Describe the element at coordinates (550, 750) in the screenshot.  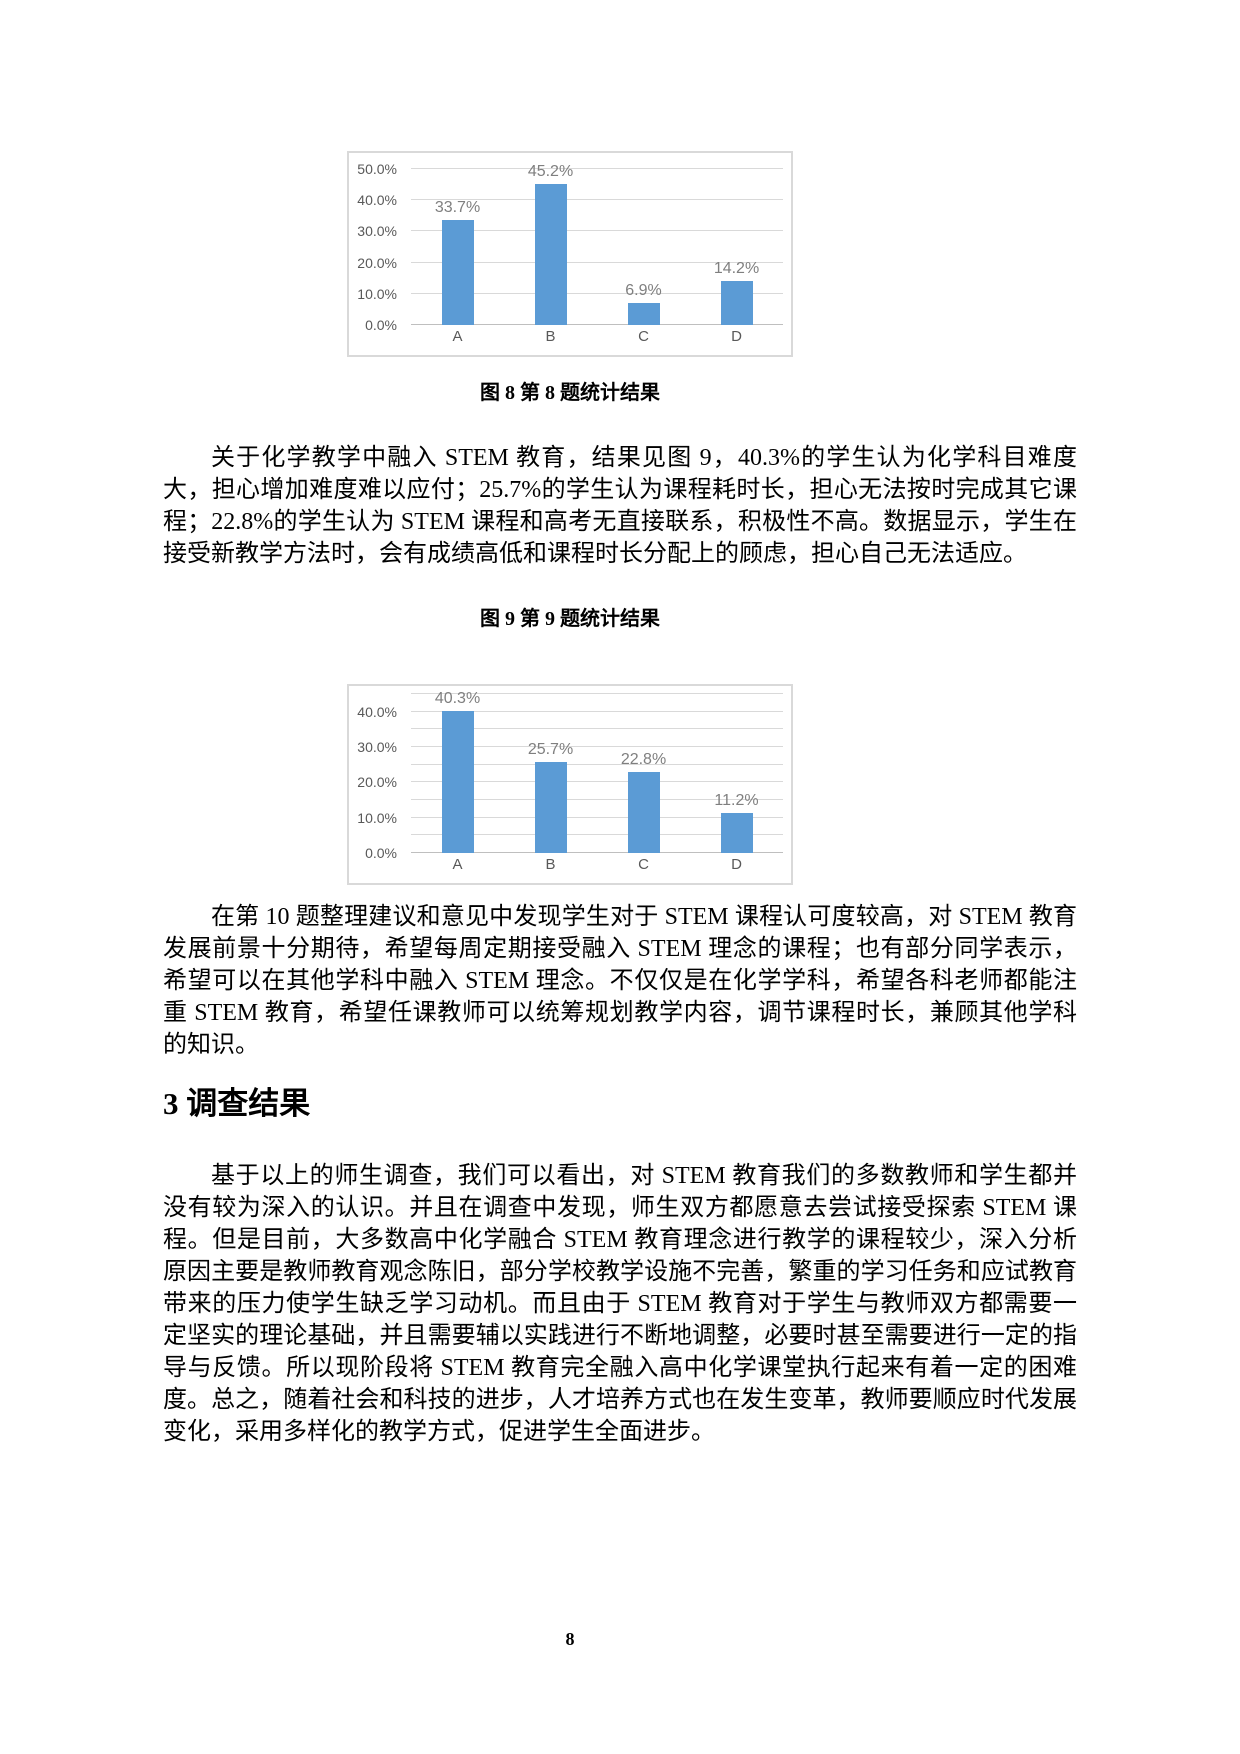
I see `bar-value-label: 25.7%` at that location.